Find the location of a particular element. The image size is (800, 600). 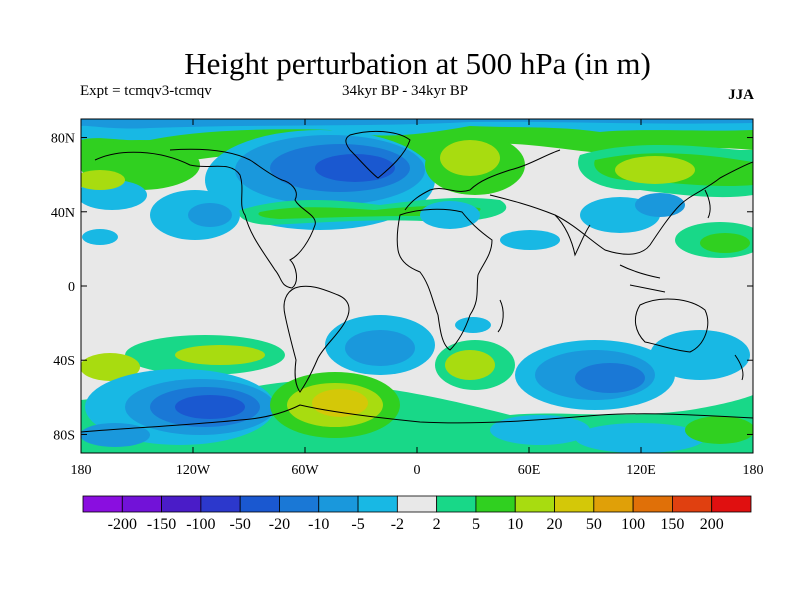

coastline-australia is located at coordinates (671, 325).